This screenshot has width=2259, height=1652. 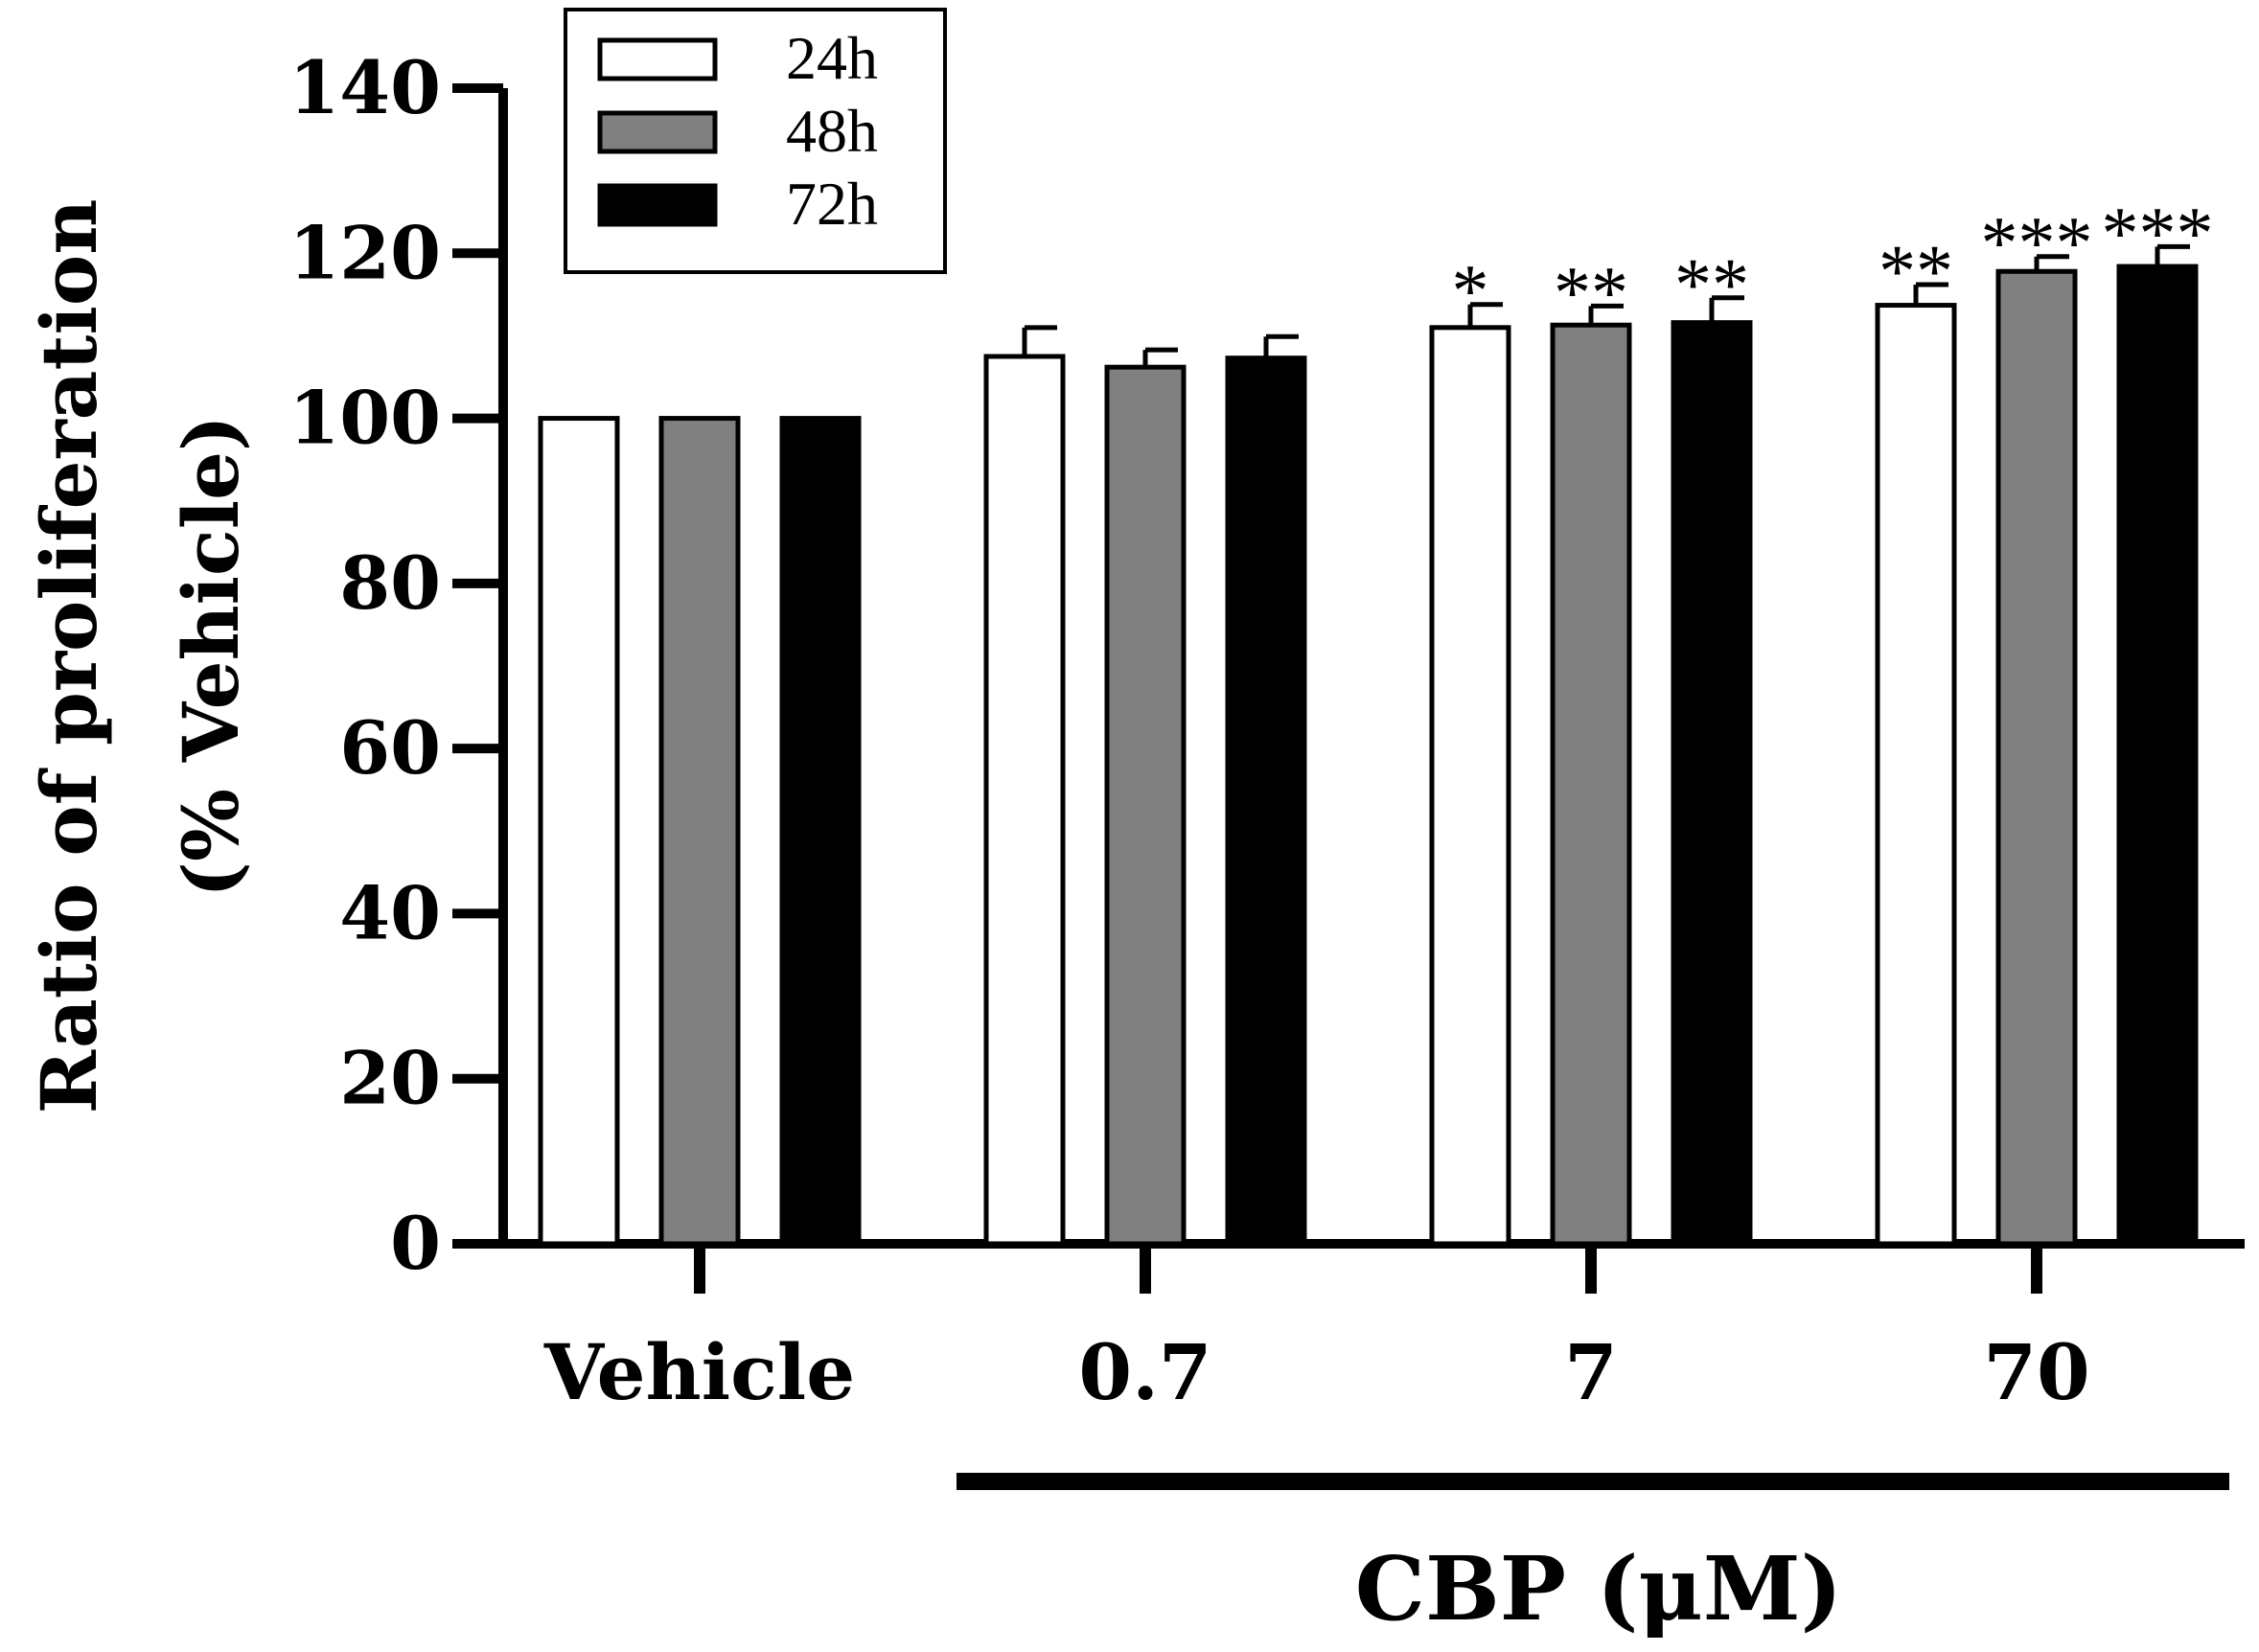 What do you see at coordinates (1145, 1372) in the screenshot?
I see `x-tick-label: 0.7` at bounding box center [1145, 1372].